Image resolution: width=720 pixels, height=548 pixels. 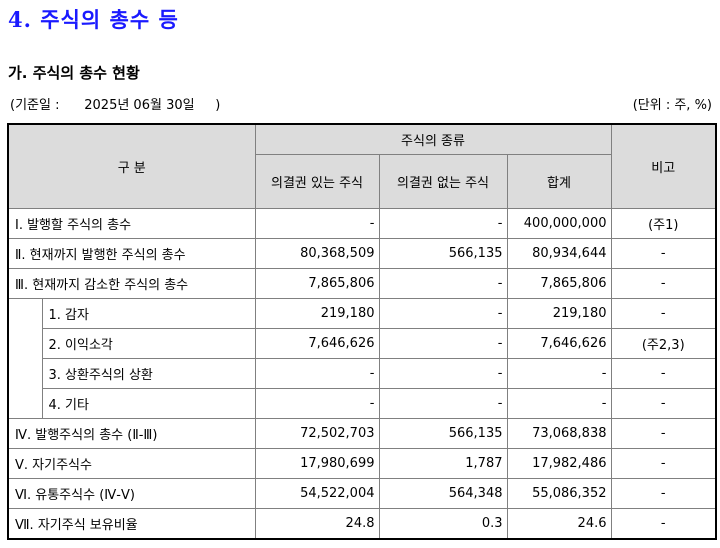 I want to click on cell-remarks: (주2,3), so click(x=663, y=343).